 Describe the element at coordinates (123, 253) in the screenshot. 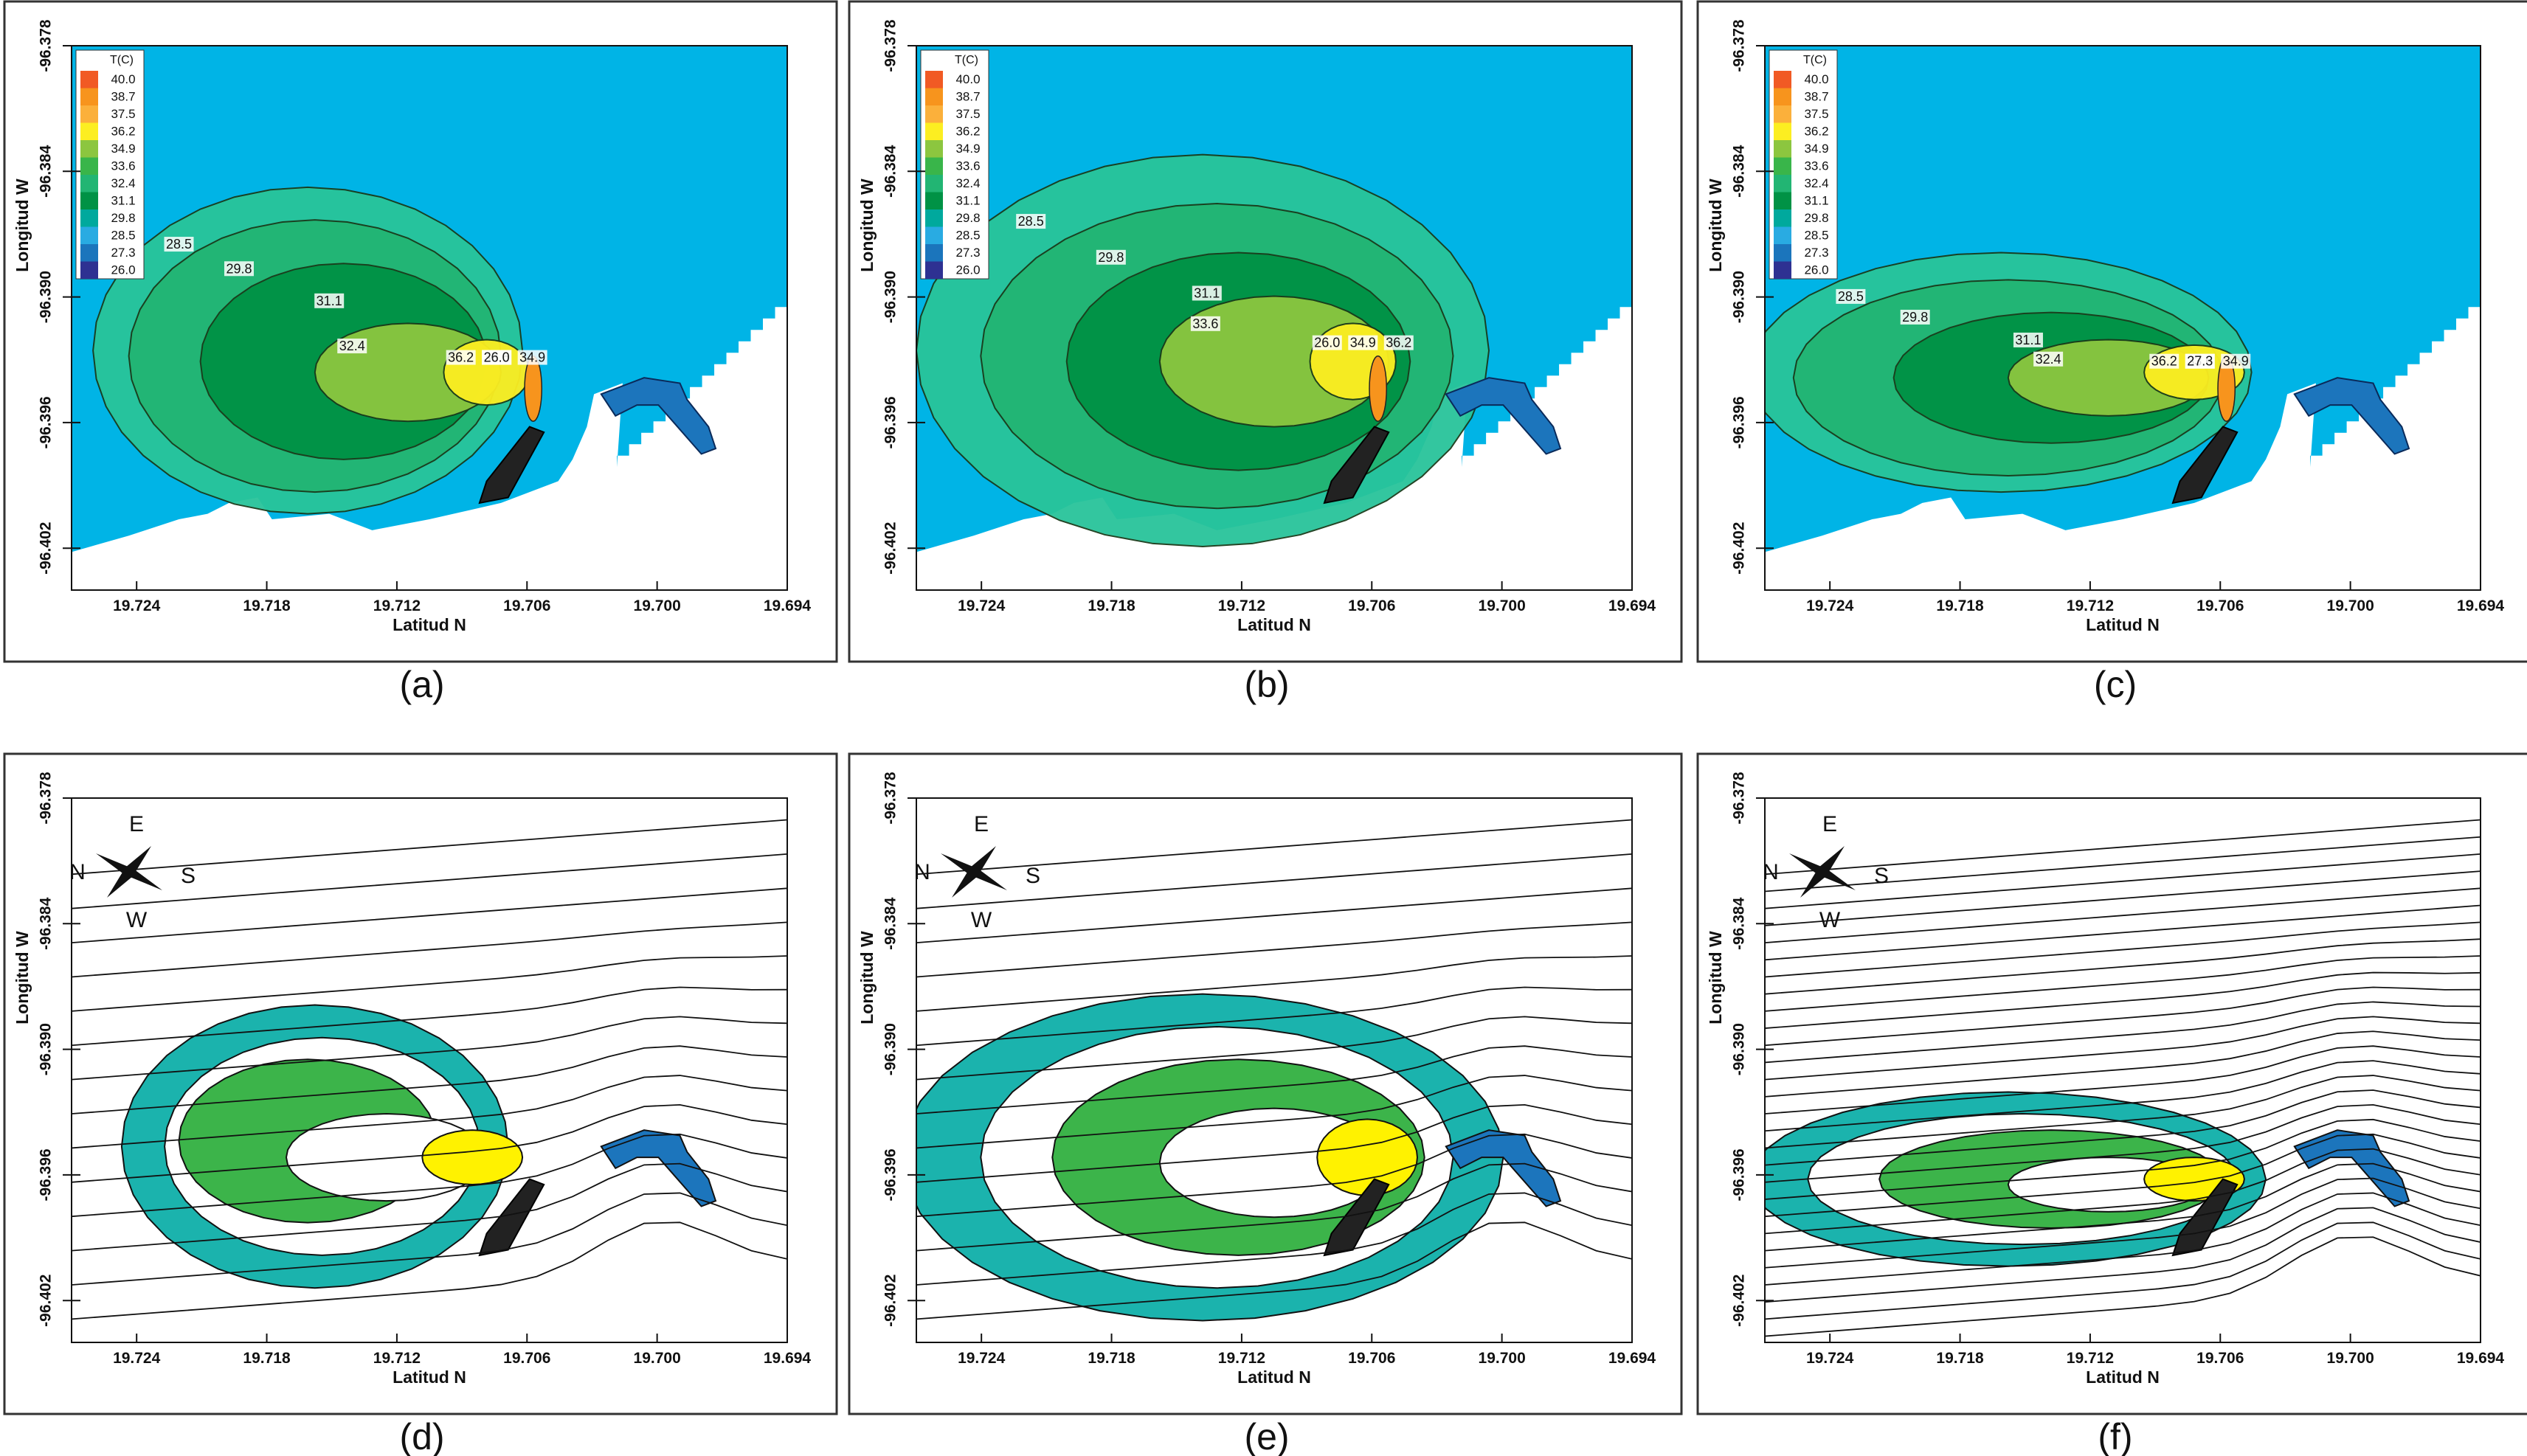

I see `legend-level: 27.3` at that location.